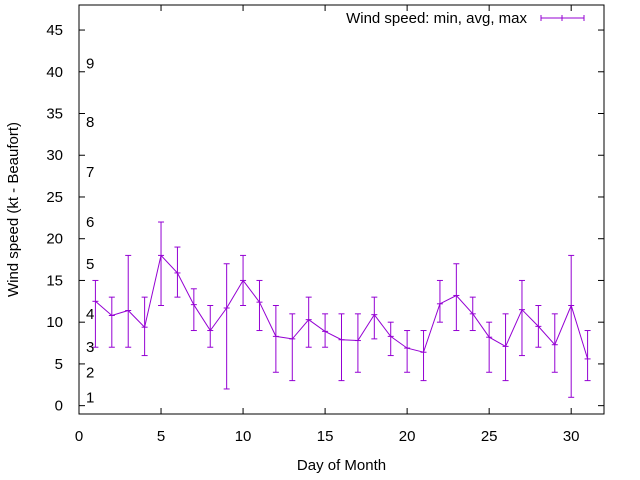 This screenshot has height=480, width=640. Describe the element at coordinates (54, 239) in the screenshot. I see `y-tick-label: 20` at that location.